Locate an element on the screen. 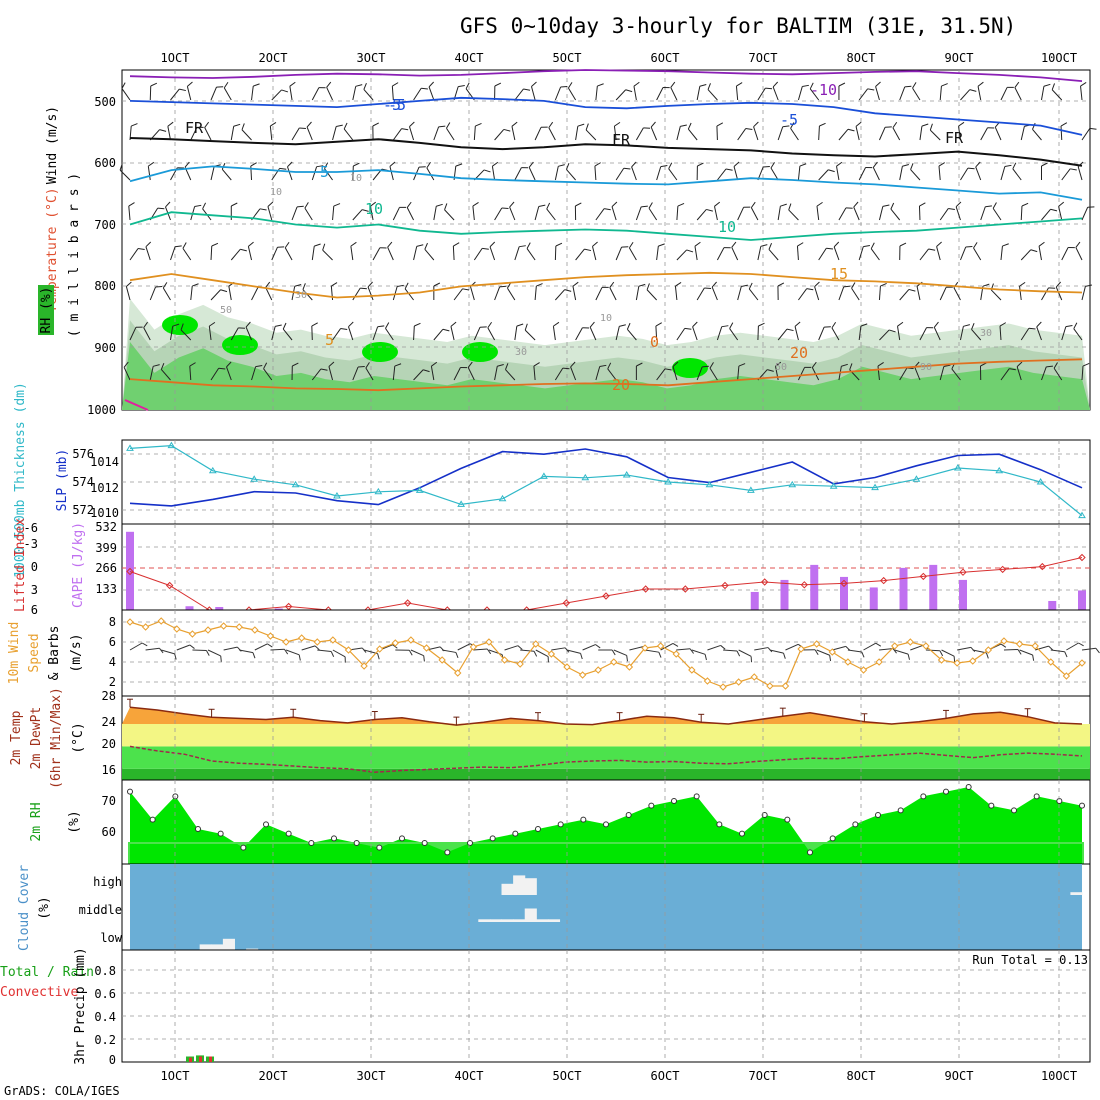  li-axis-label: Lifted Index is located at coordinates (20, 565).